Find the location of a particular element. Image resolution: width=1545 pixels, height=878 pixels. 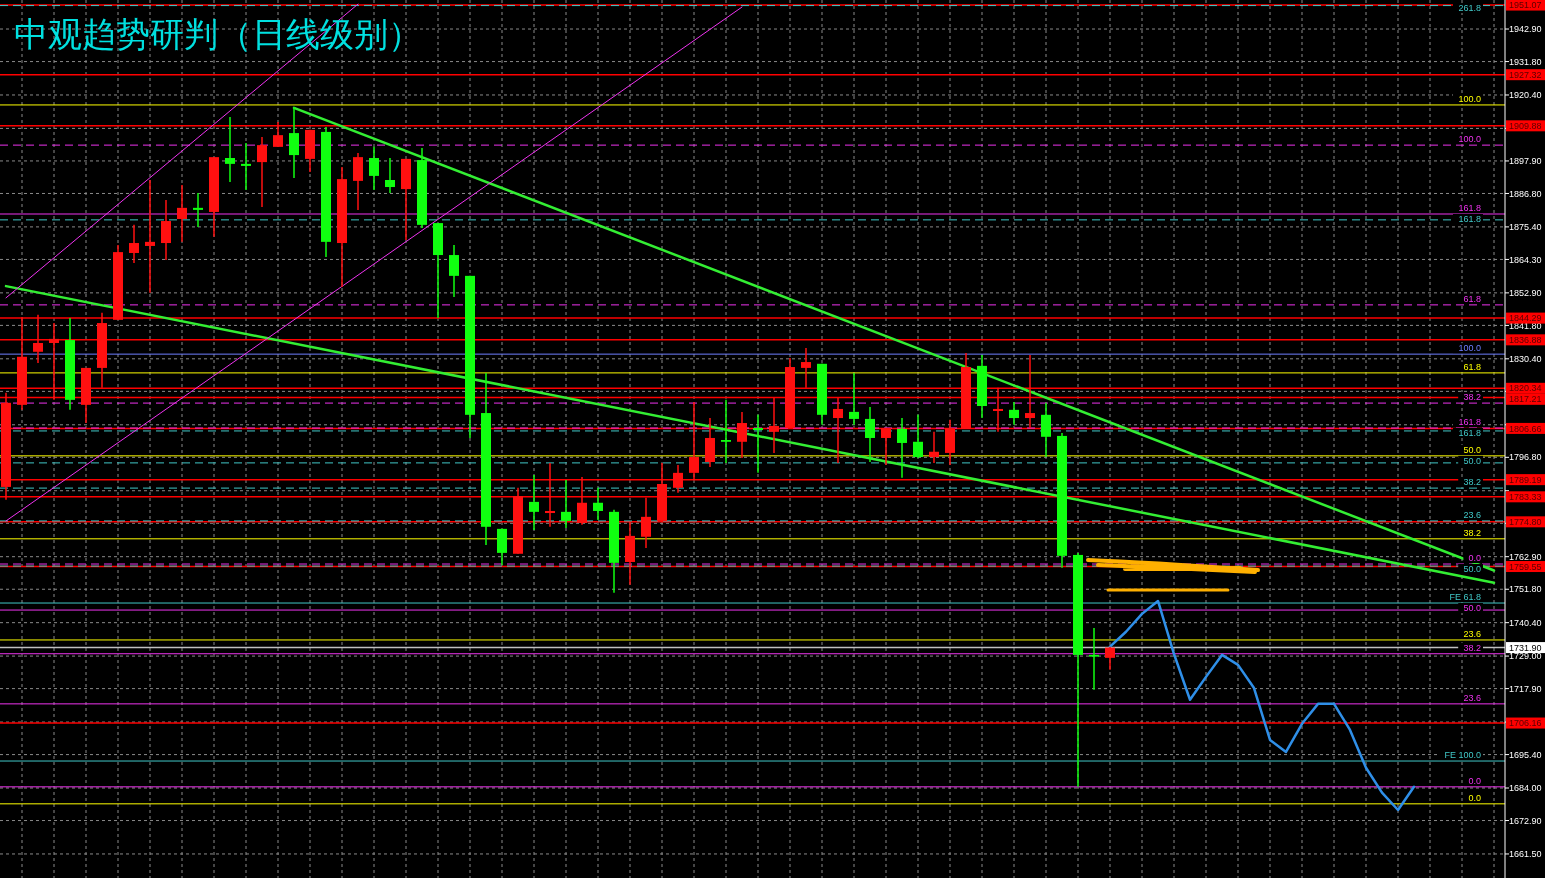

ref-line-label: 1774.80 is located at coordinates (1525, 521).